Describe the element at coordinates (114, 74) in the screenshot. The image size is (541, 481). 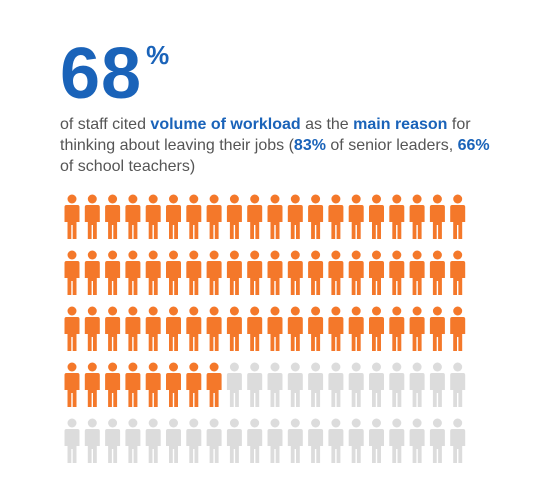
I see `headline-stat: 68 %` at that location.